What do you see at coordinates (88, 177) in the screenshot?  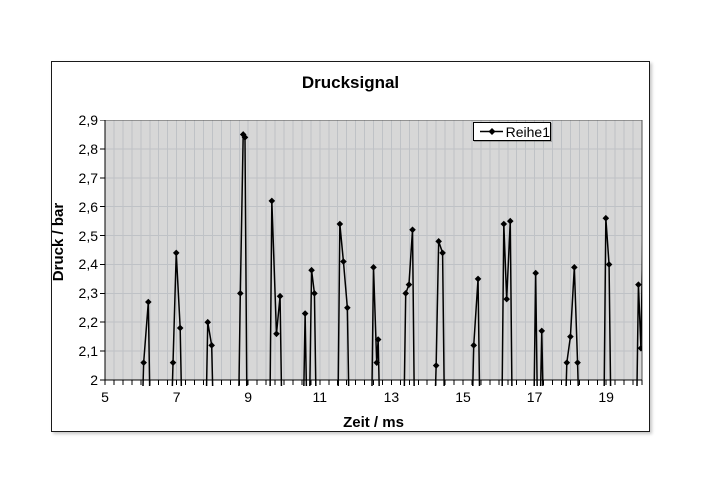 I see `y-tick-label: 2,7` at bounding box center [88, 177].